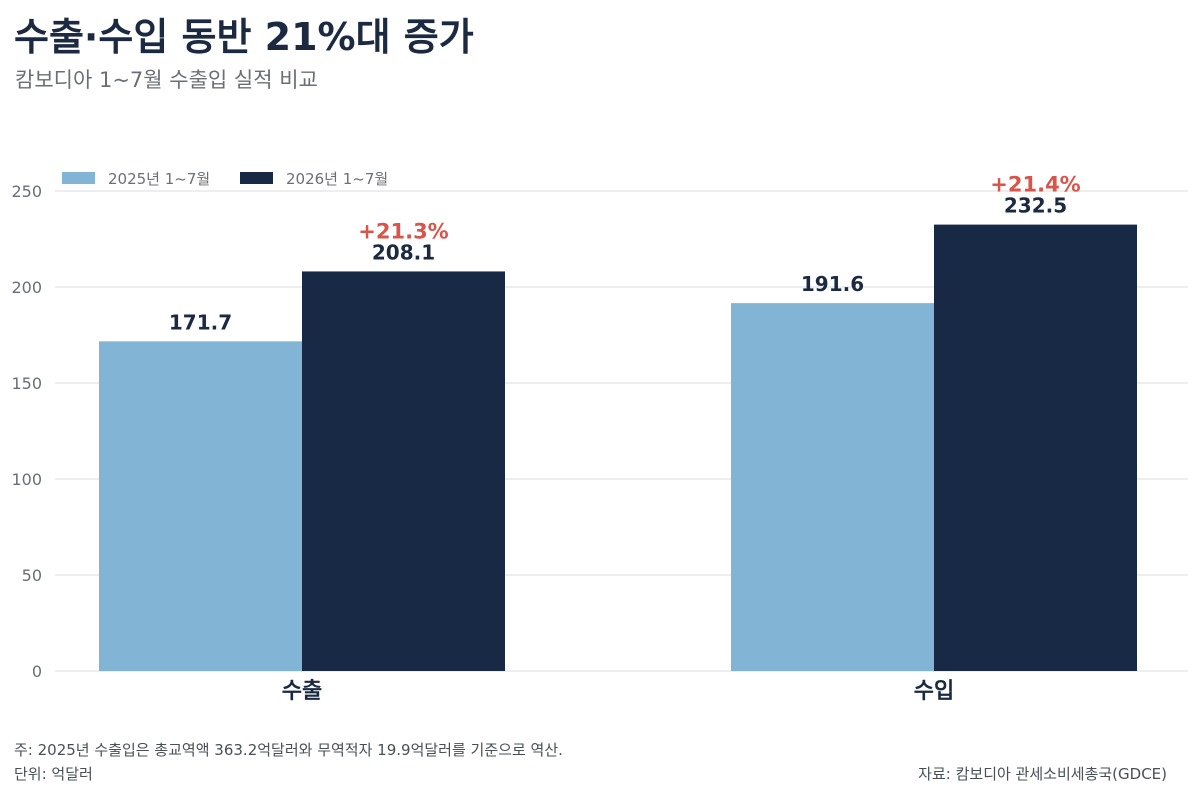  What do you see at coordinates (618, 691) in the screenshot?
I see `x-axis: 수출 수입` at bounding box center [618, 691].